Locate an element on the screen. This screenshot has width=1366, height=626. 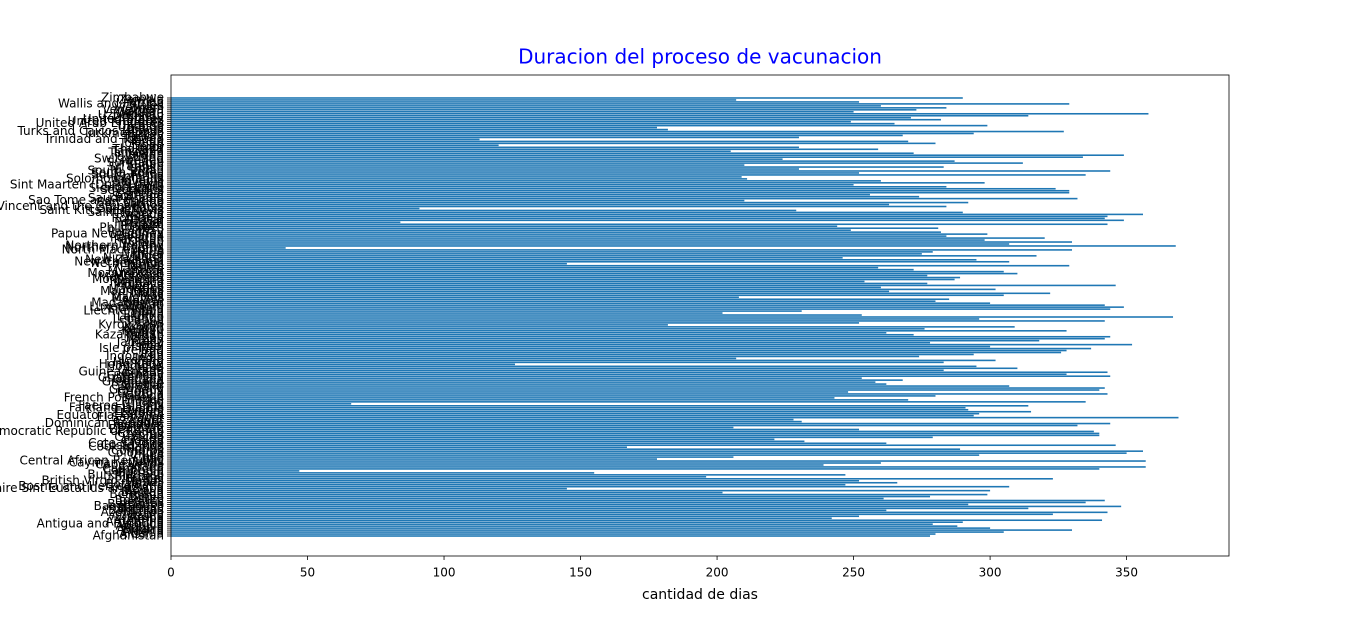
y-tick-label: Uruguay is located at coordinates (138, 117).